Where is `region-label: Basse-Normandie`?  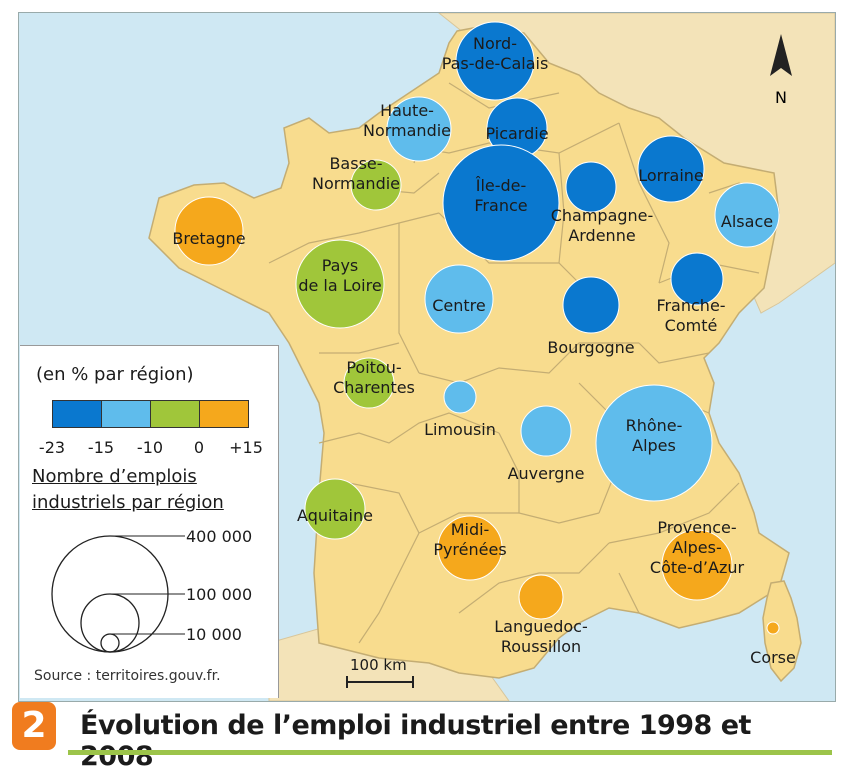
region-label: Basse-Normandie is located at coordinates (356, 173).